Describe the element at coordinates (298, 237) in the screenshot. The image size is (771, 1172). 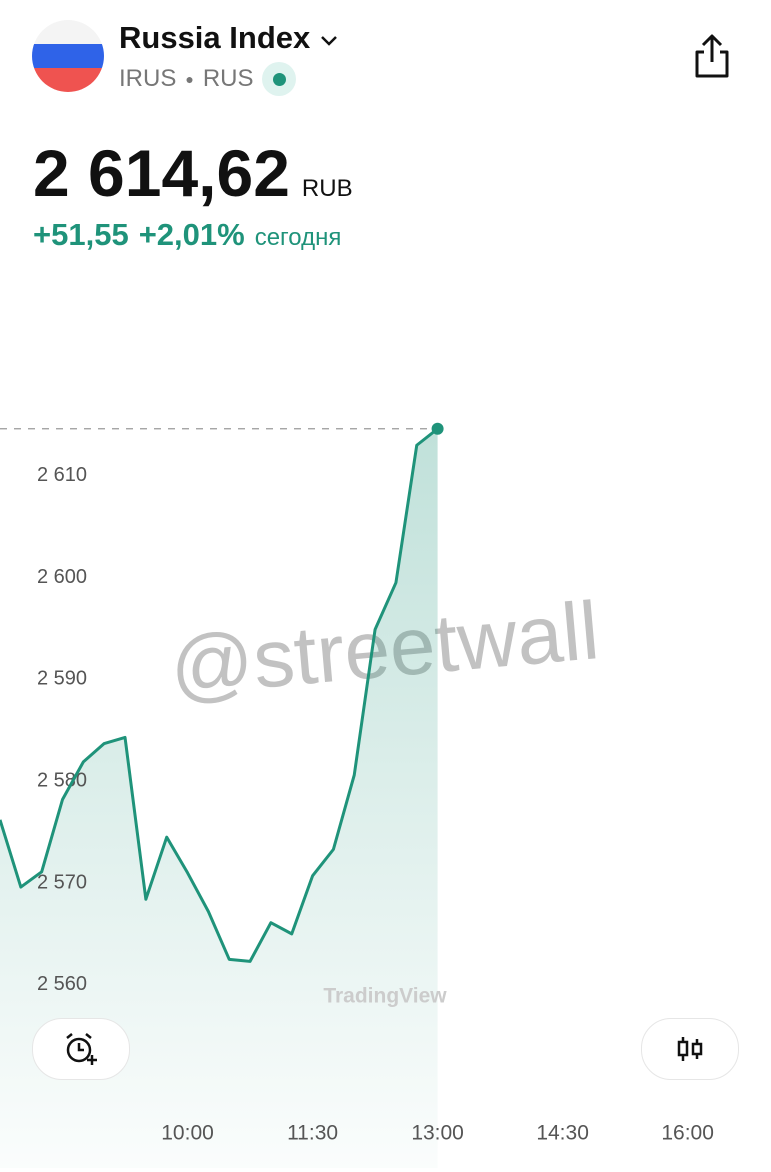
I see `period: сегодня` at that location.